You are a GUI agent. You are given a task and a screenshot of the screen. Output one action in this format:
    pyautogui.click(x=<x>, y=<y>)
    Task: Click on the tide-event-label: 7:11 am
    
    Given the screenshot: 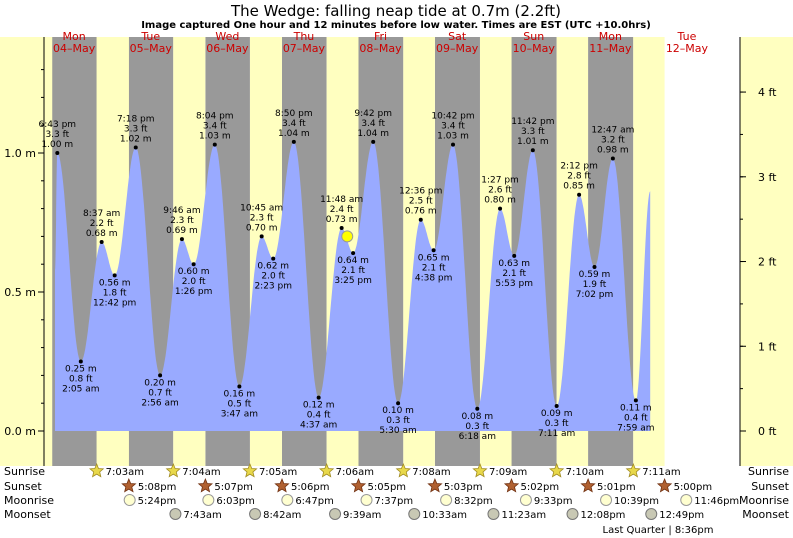 What is the action you would take?
    pyautogui.click(x=556, y=434)
    